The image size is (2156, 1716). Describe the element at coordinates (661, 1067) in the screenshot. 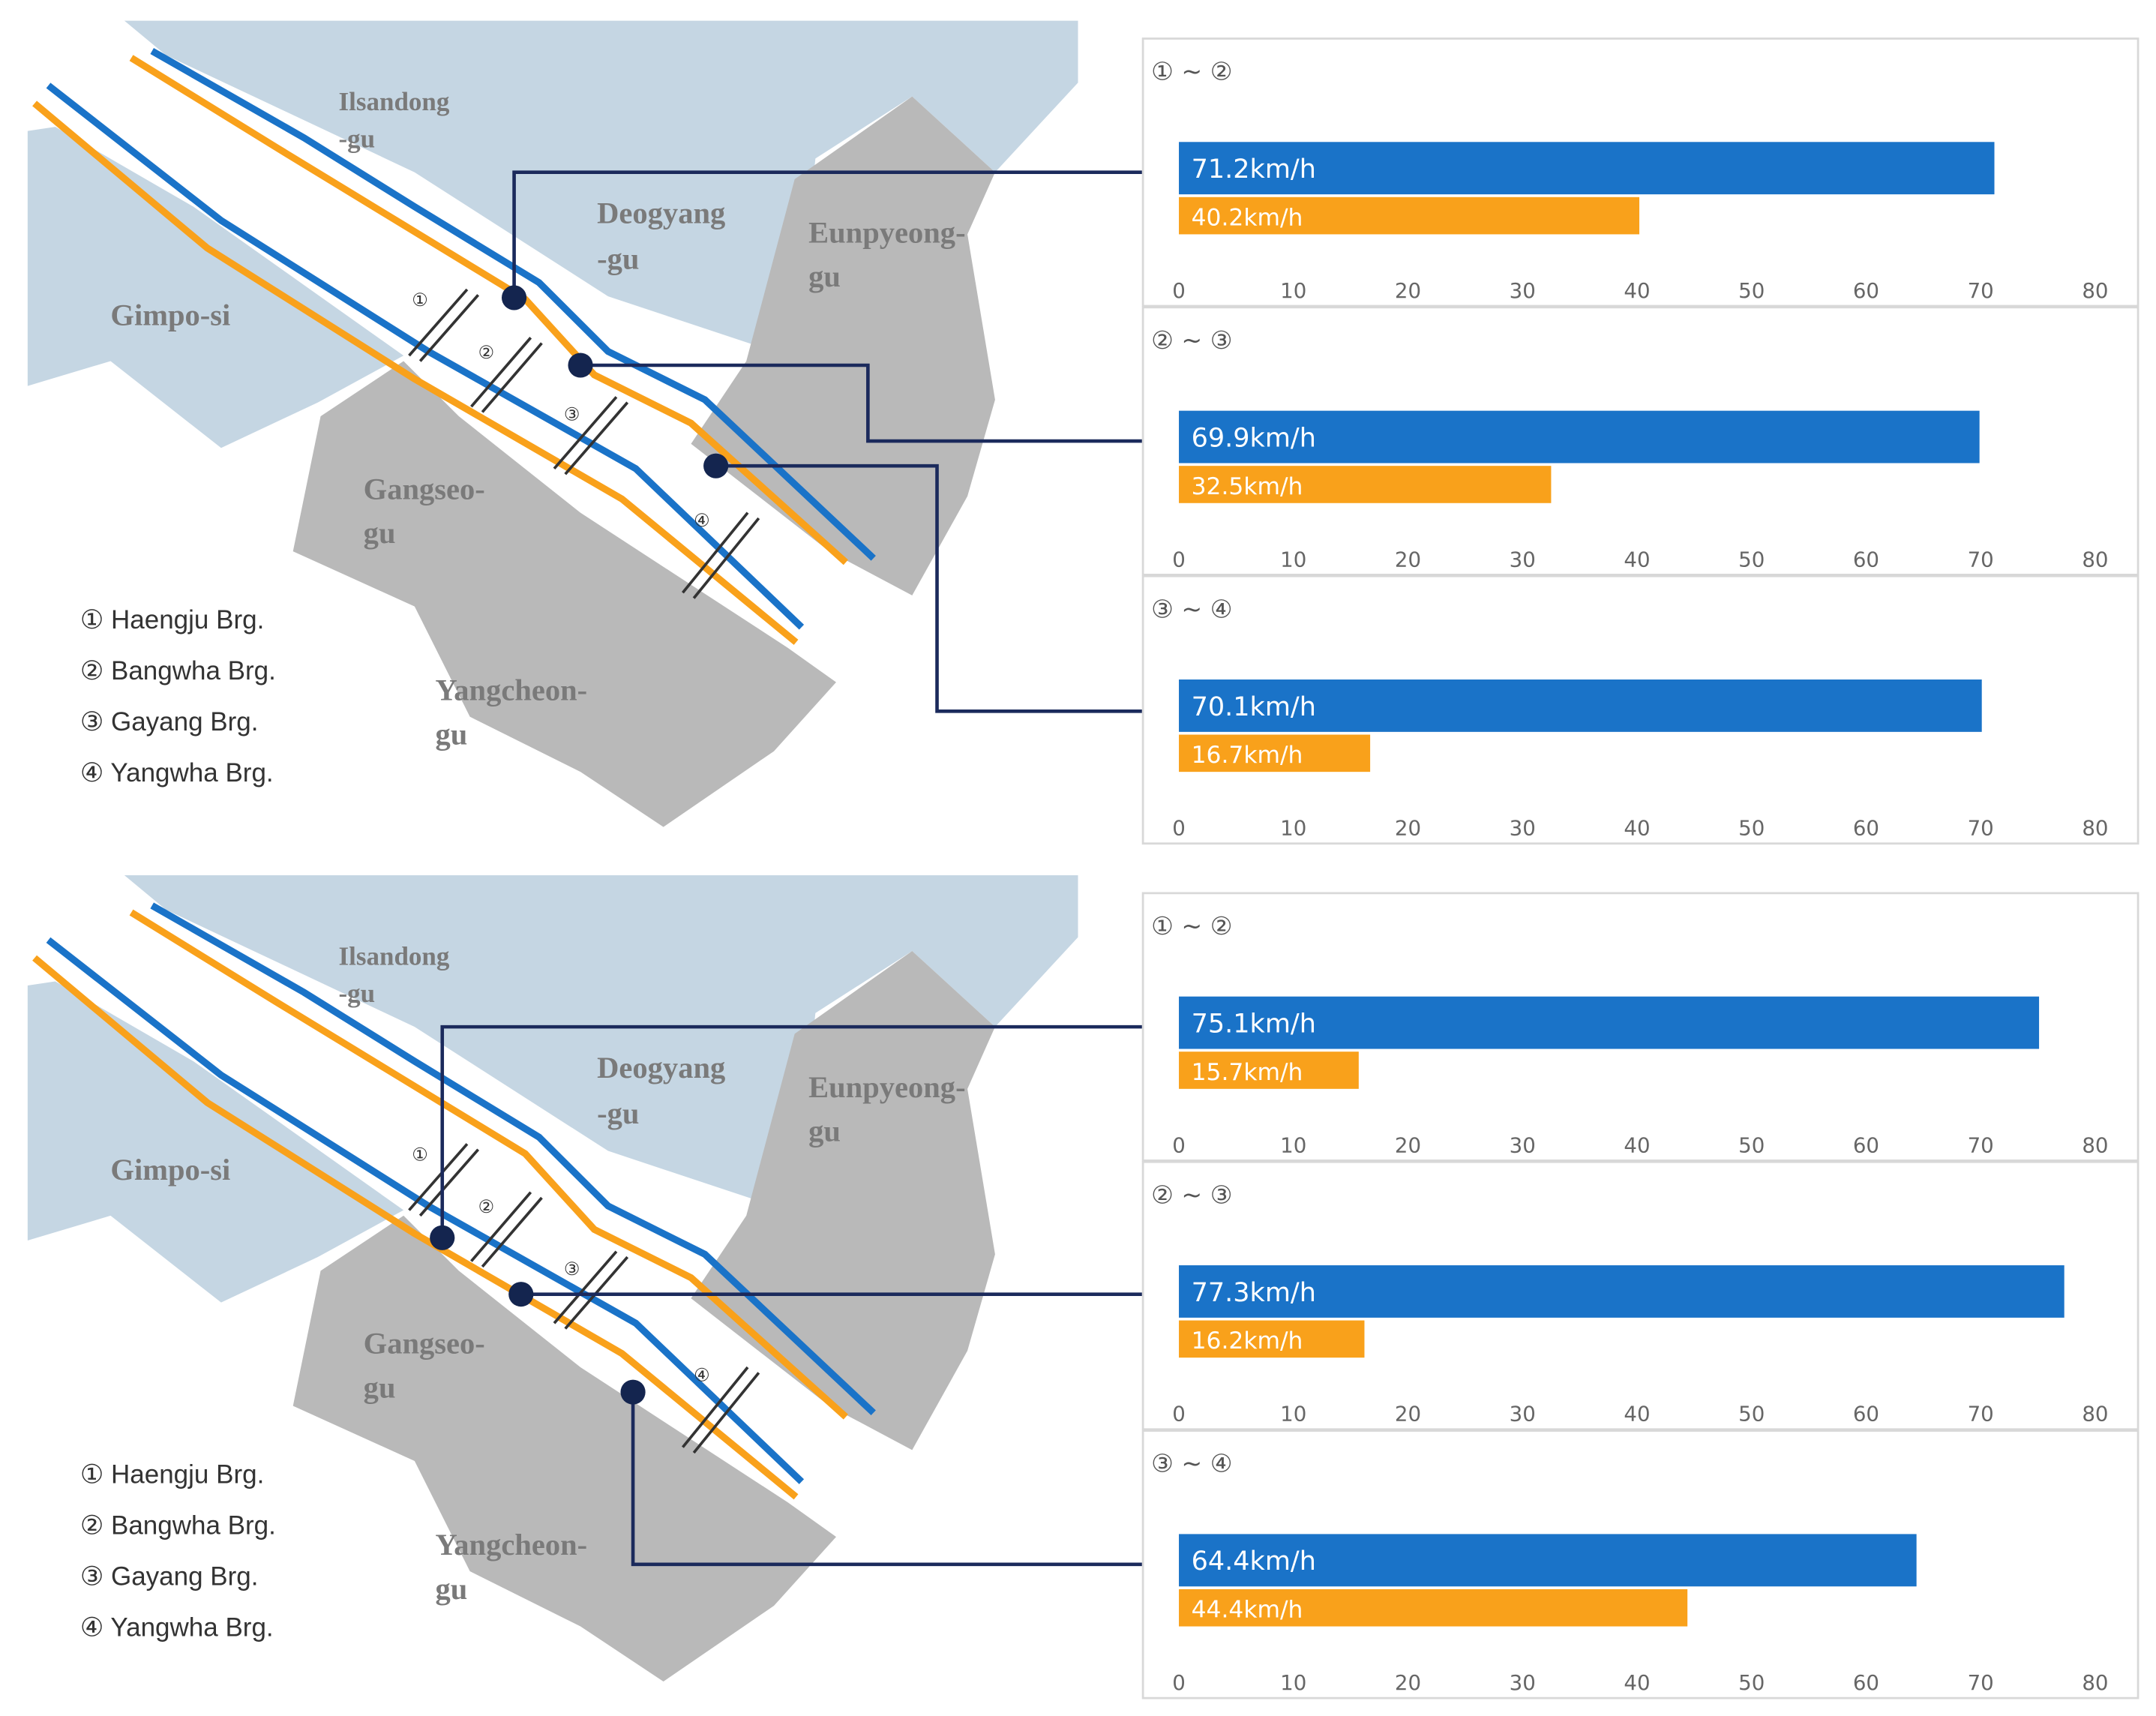

I see `district-label: Deogyang` at that location.